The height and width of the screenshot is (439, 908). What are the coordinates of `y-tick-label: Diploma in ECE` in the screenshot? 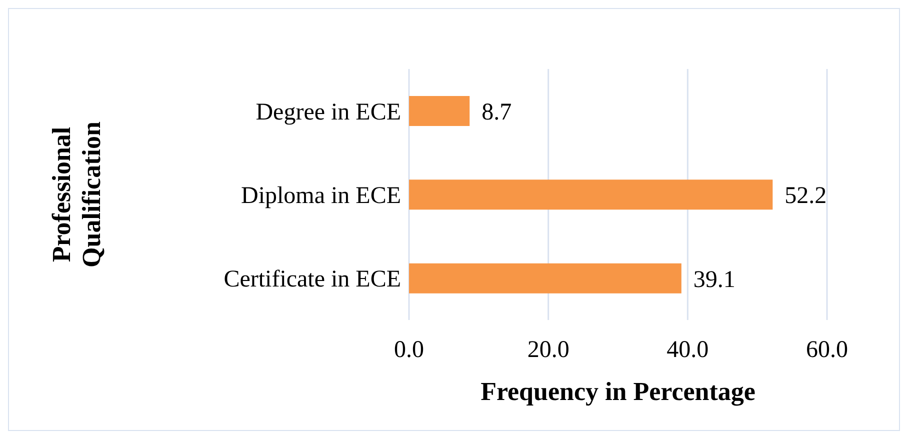 It's located at (321, 196).